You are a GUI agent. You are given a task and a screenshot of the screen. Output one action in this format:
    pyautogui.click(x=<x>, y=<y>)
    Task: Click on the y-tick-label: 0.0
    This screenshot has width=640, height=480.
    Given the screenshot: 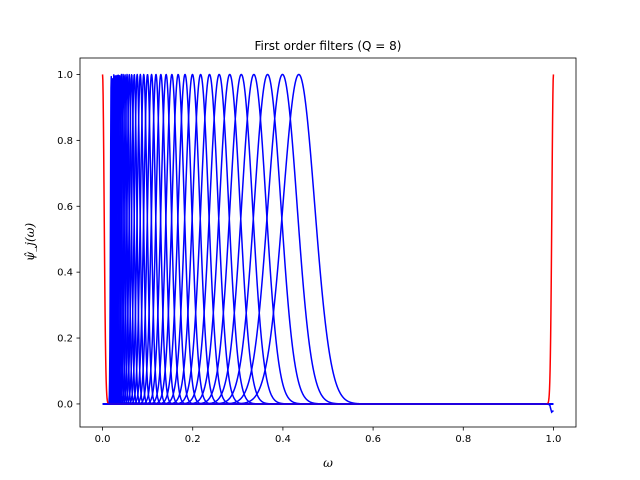 What is the action you would take?
    pyautogui.click(x=65, y=404)
    